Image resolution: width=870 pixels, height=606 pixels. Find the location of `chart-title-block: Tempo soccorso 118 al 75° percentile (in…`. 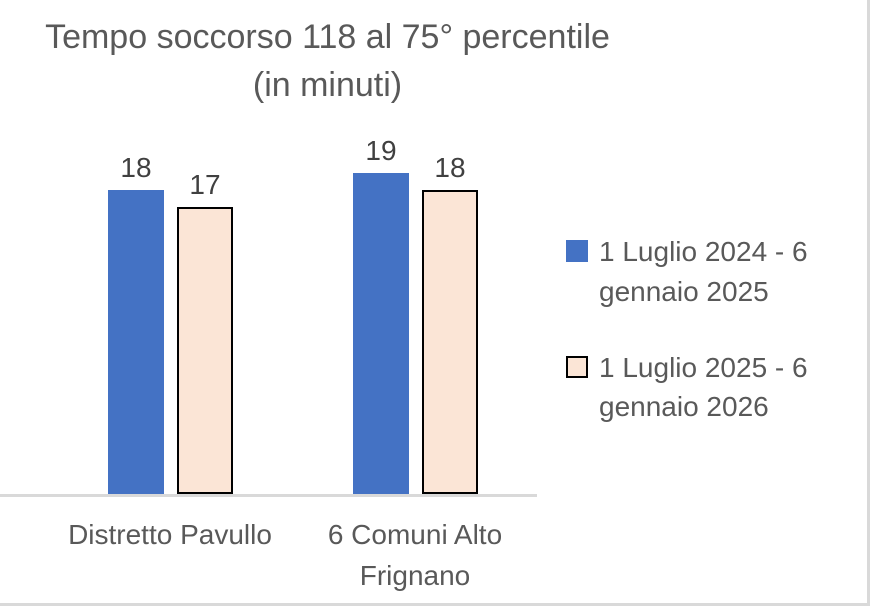

chart-title-block: Tempo soccorso 118 al 75° percentile (in… is located at coordinates (327, 61).